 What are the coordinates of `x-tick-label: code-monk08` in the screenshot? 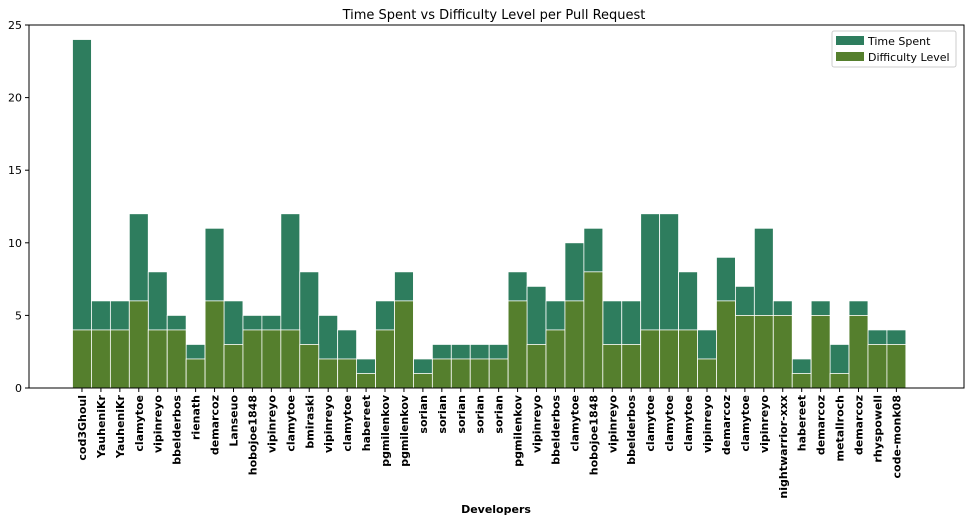 It's located at (896, 436).